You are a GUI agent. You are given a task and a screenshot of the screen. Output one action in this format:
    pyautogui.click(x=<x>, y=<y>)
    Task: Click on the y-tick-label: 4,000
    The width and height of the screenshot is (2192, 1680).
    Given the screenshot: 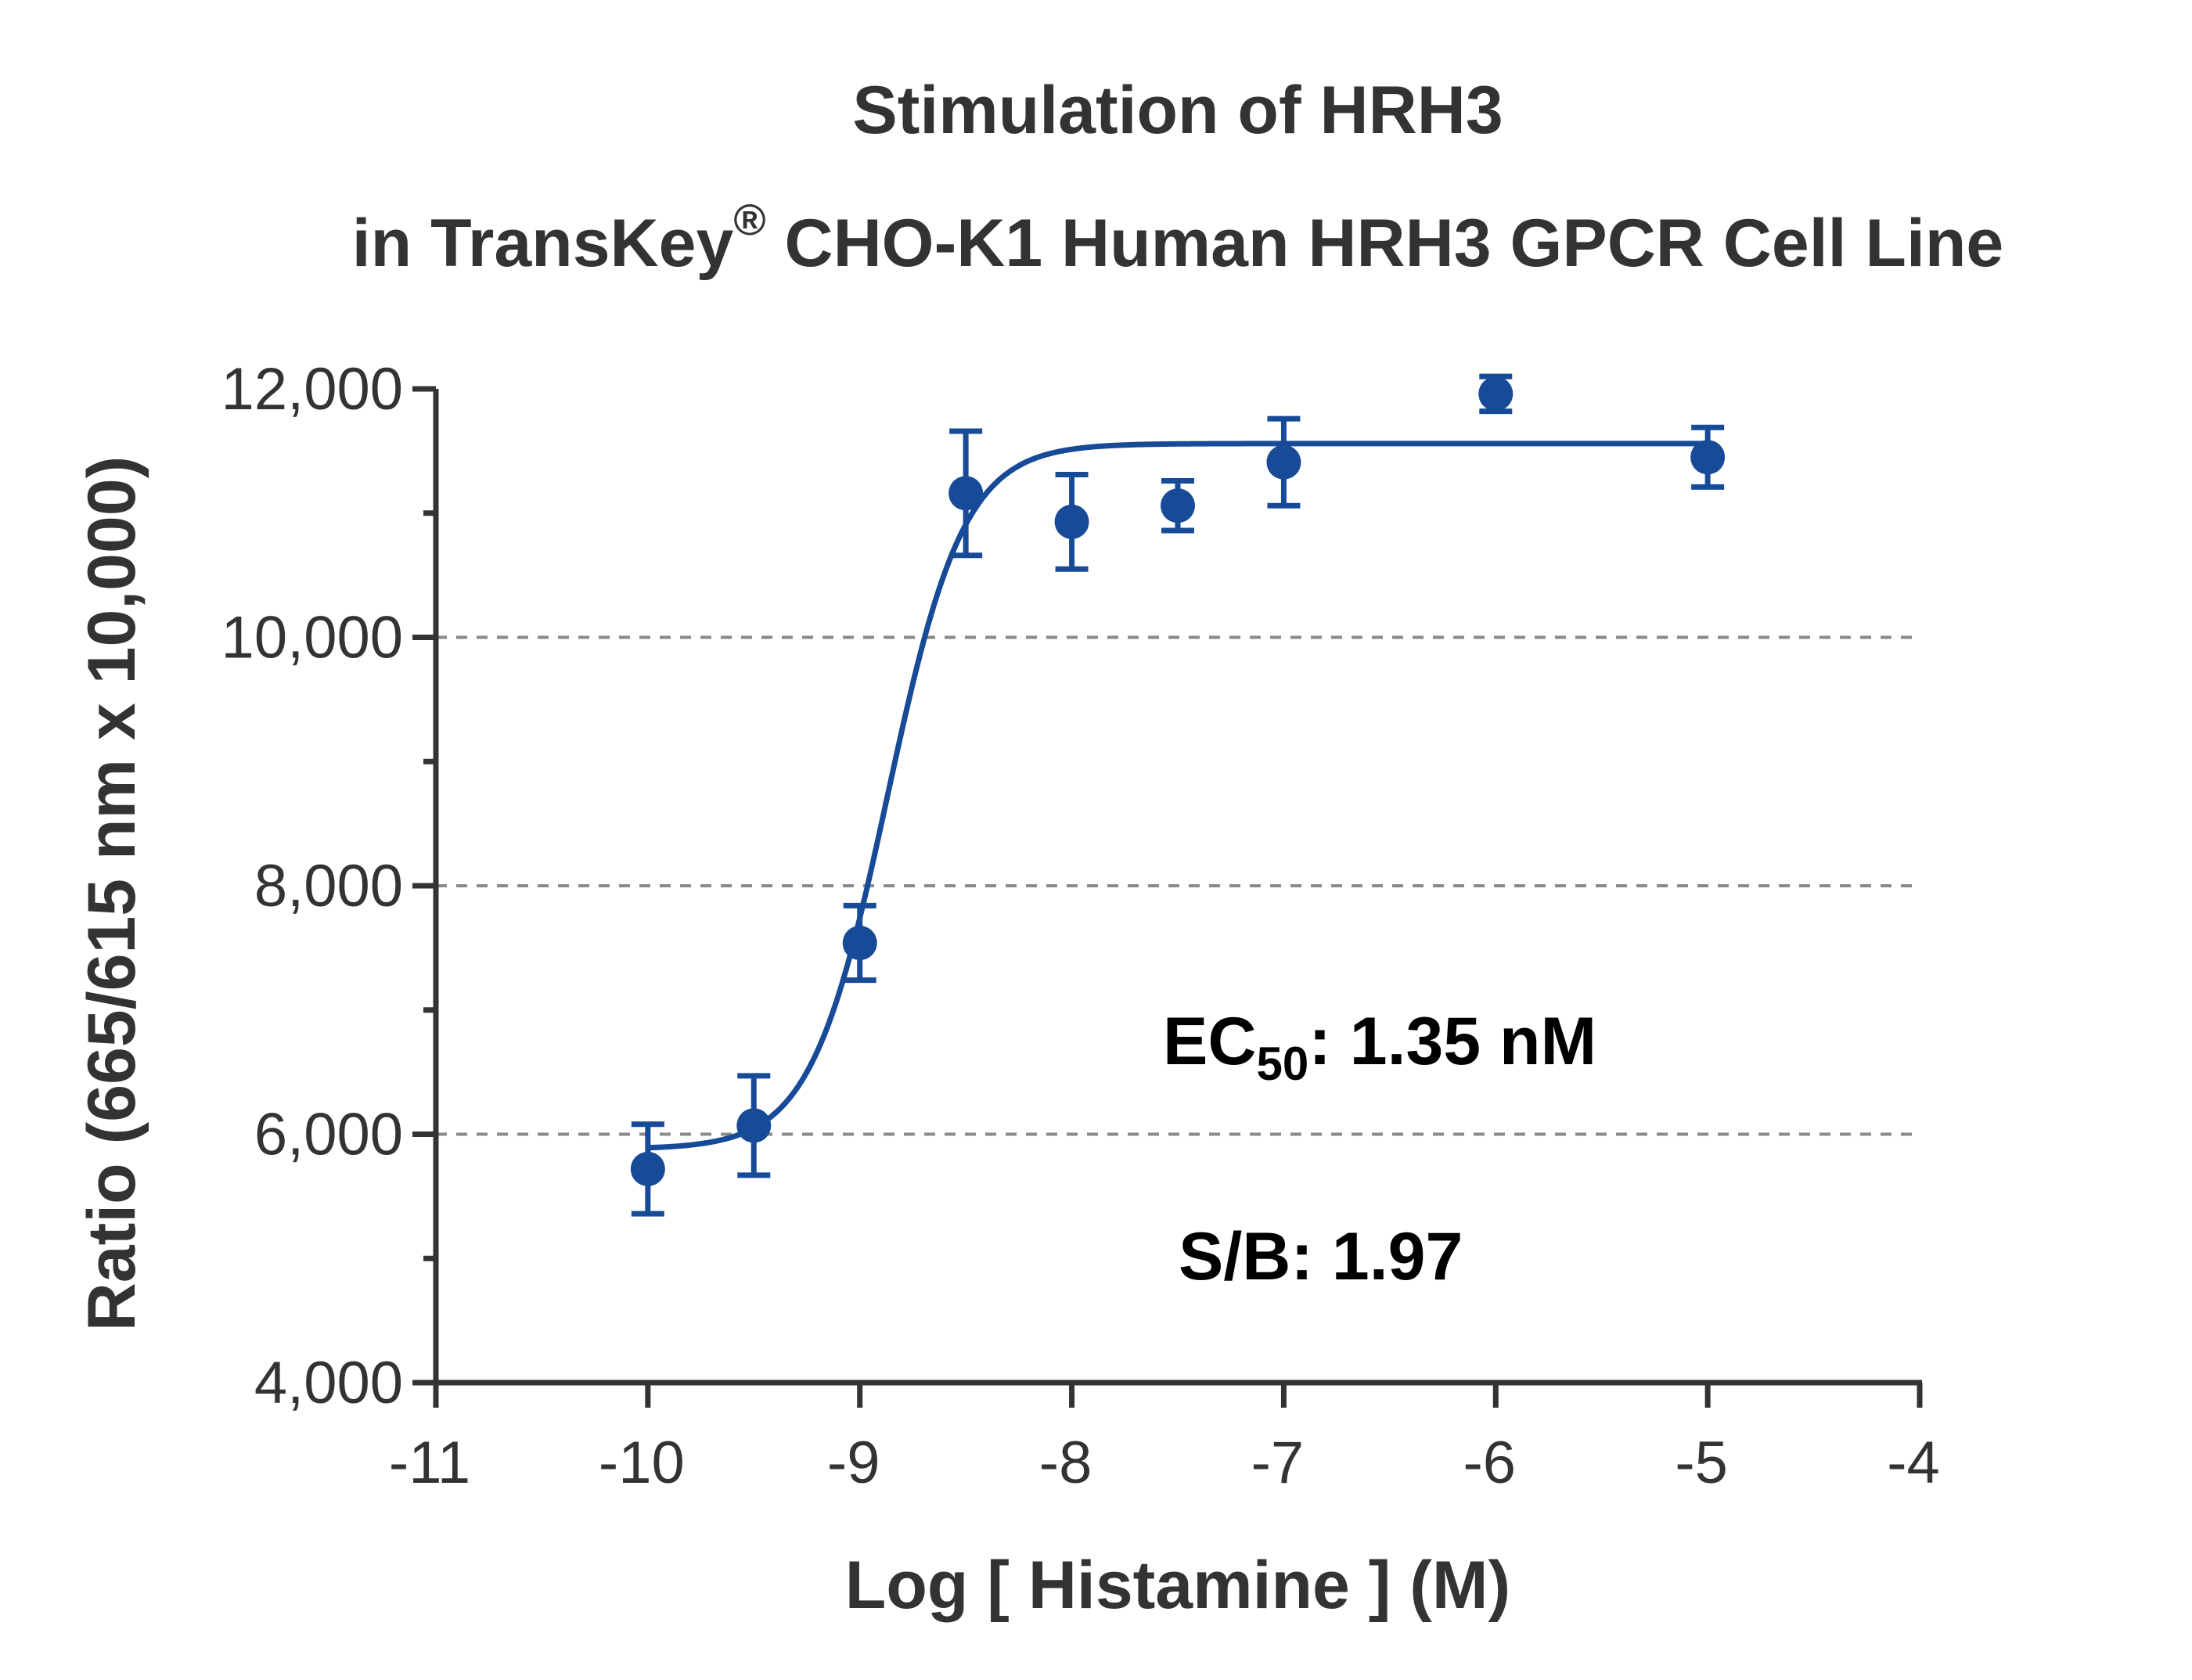 What is the action you would take?
    pyautogui.click(x=328, y=1383)
    